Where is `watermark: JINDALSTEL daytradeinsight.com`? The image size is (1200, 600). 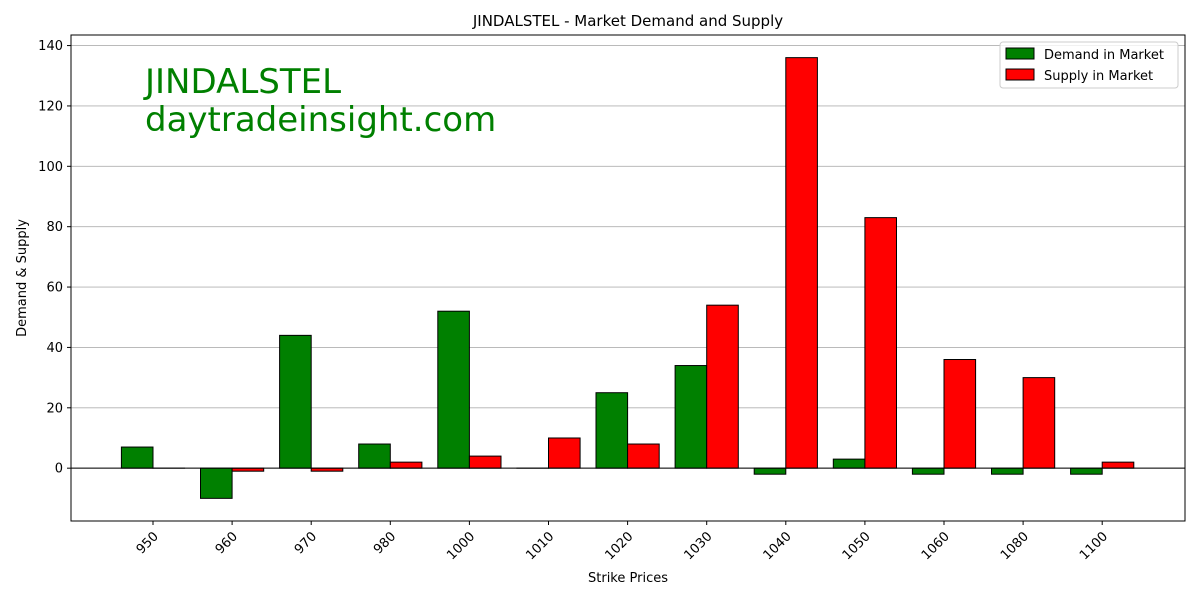
watermark: JINDALSTEL daytradeinsight.com is located at coordinates (319, 101).